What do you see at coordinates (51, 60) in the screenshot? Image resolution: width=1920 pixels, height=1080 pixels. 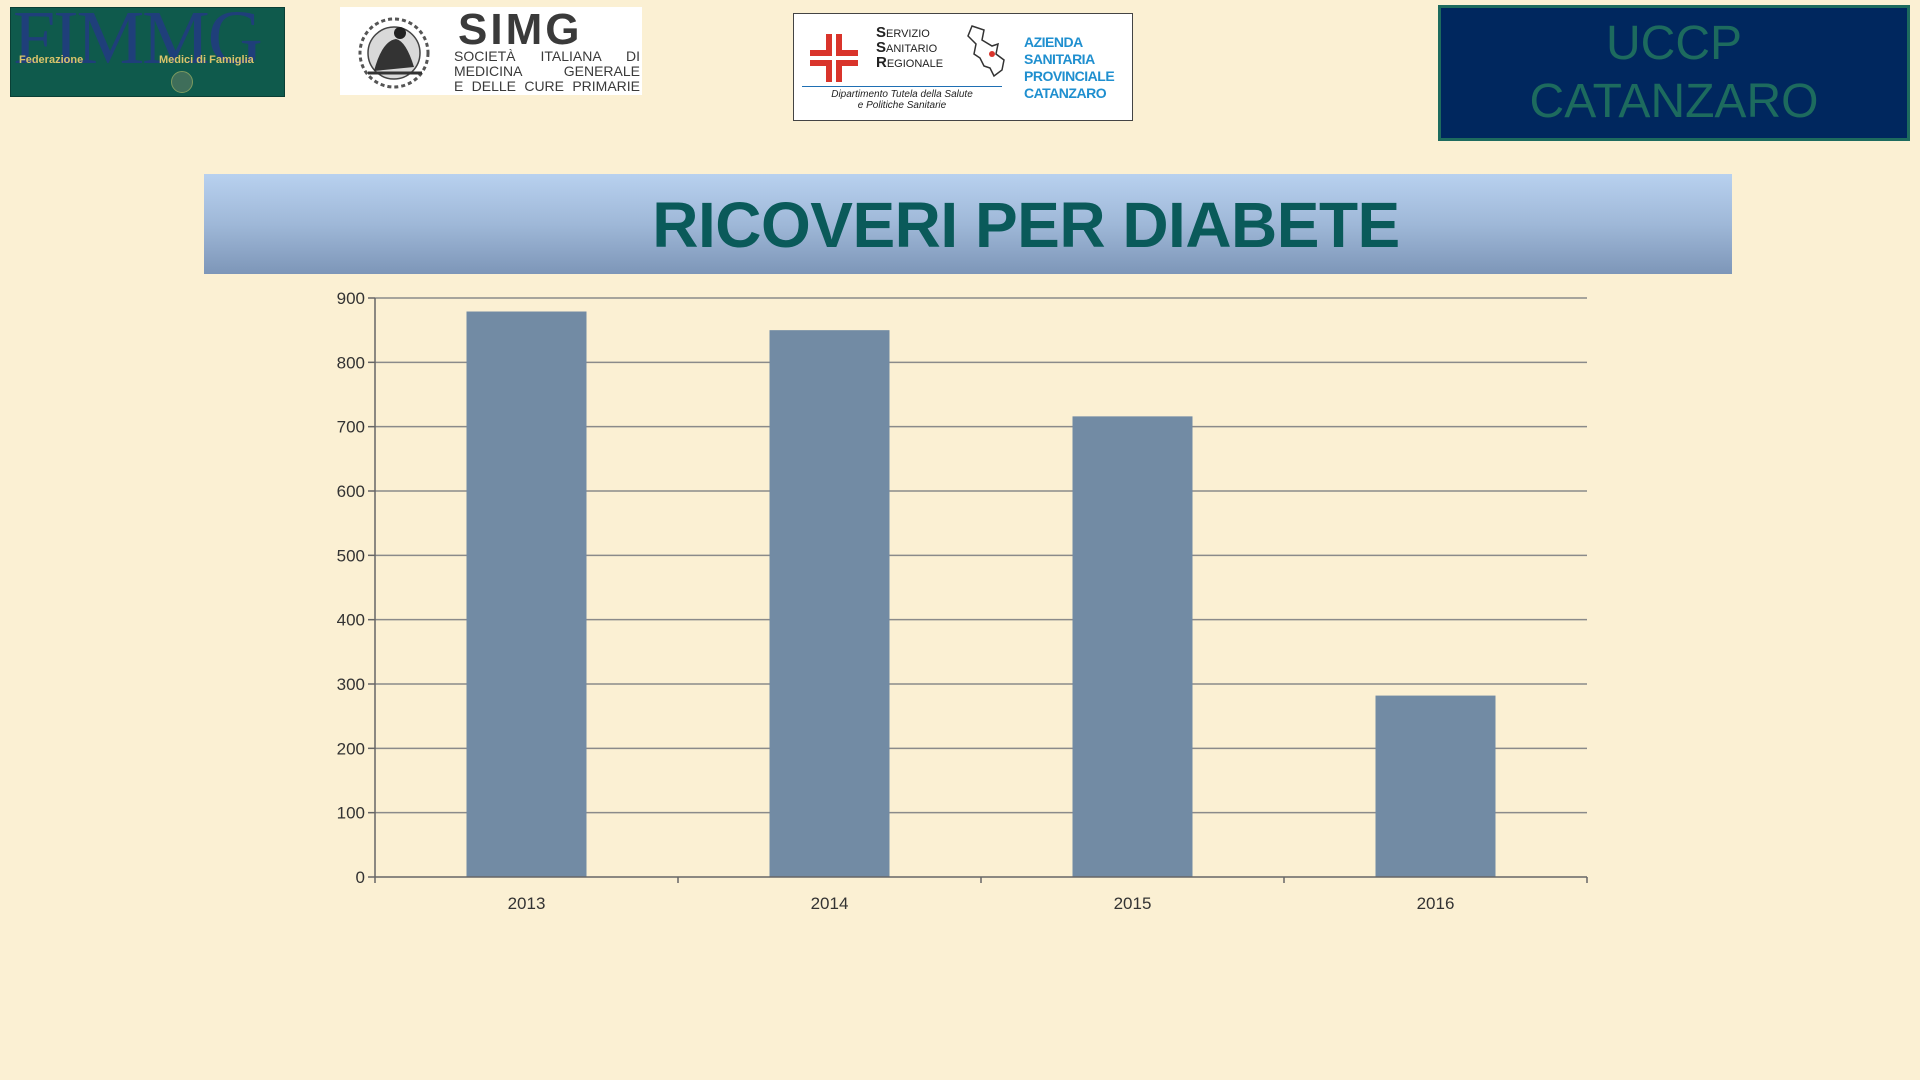 I see `fimmg-logo-left-label: Federazione` at bounding box center [51, 60].